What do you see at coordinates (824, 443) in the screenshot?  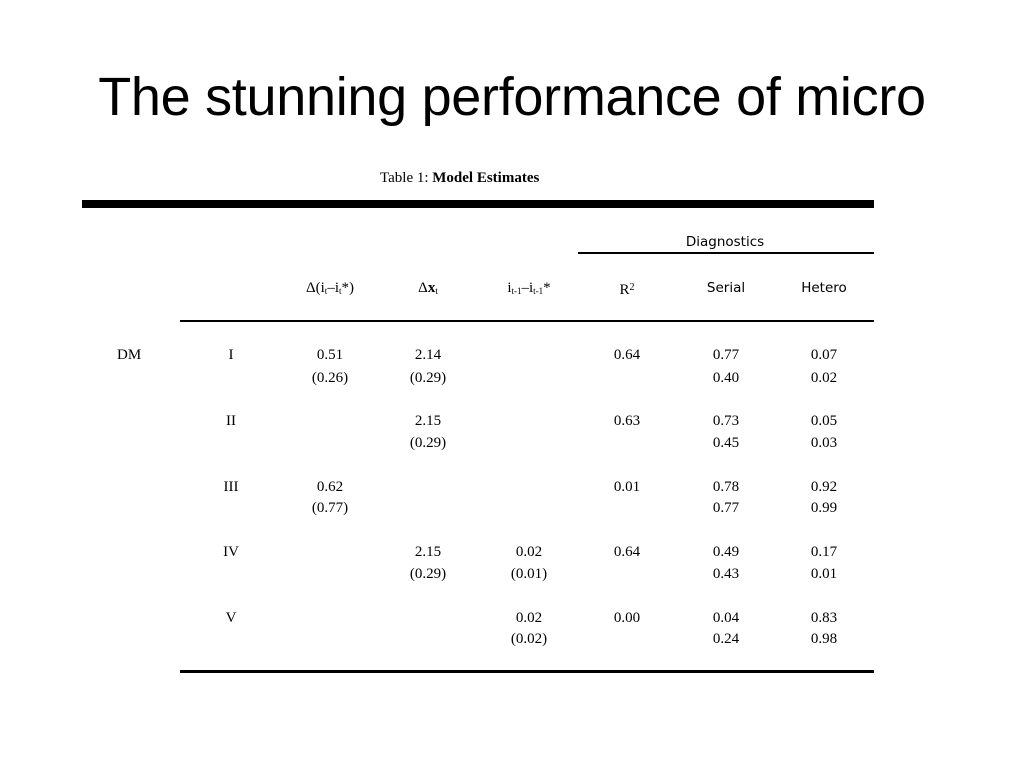 I see `cell-hetero-2: 0.03` at bounding box center [824, 443].